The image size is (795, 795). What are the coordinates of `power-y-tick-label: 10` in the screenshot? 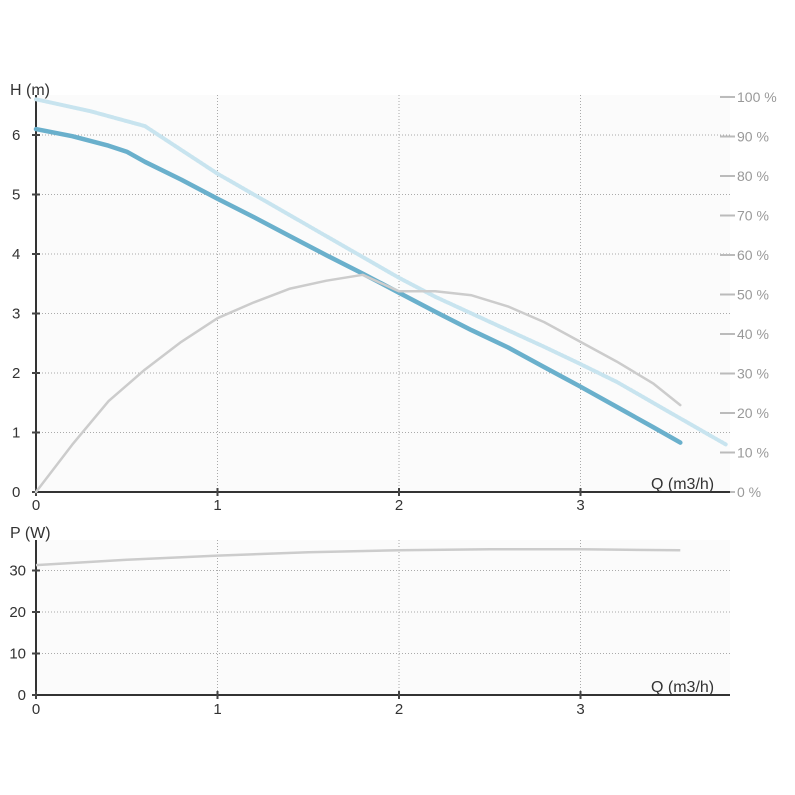 It's located at (17, 654).